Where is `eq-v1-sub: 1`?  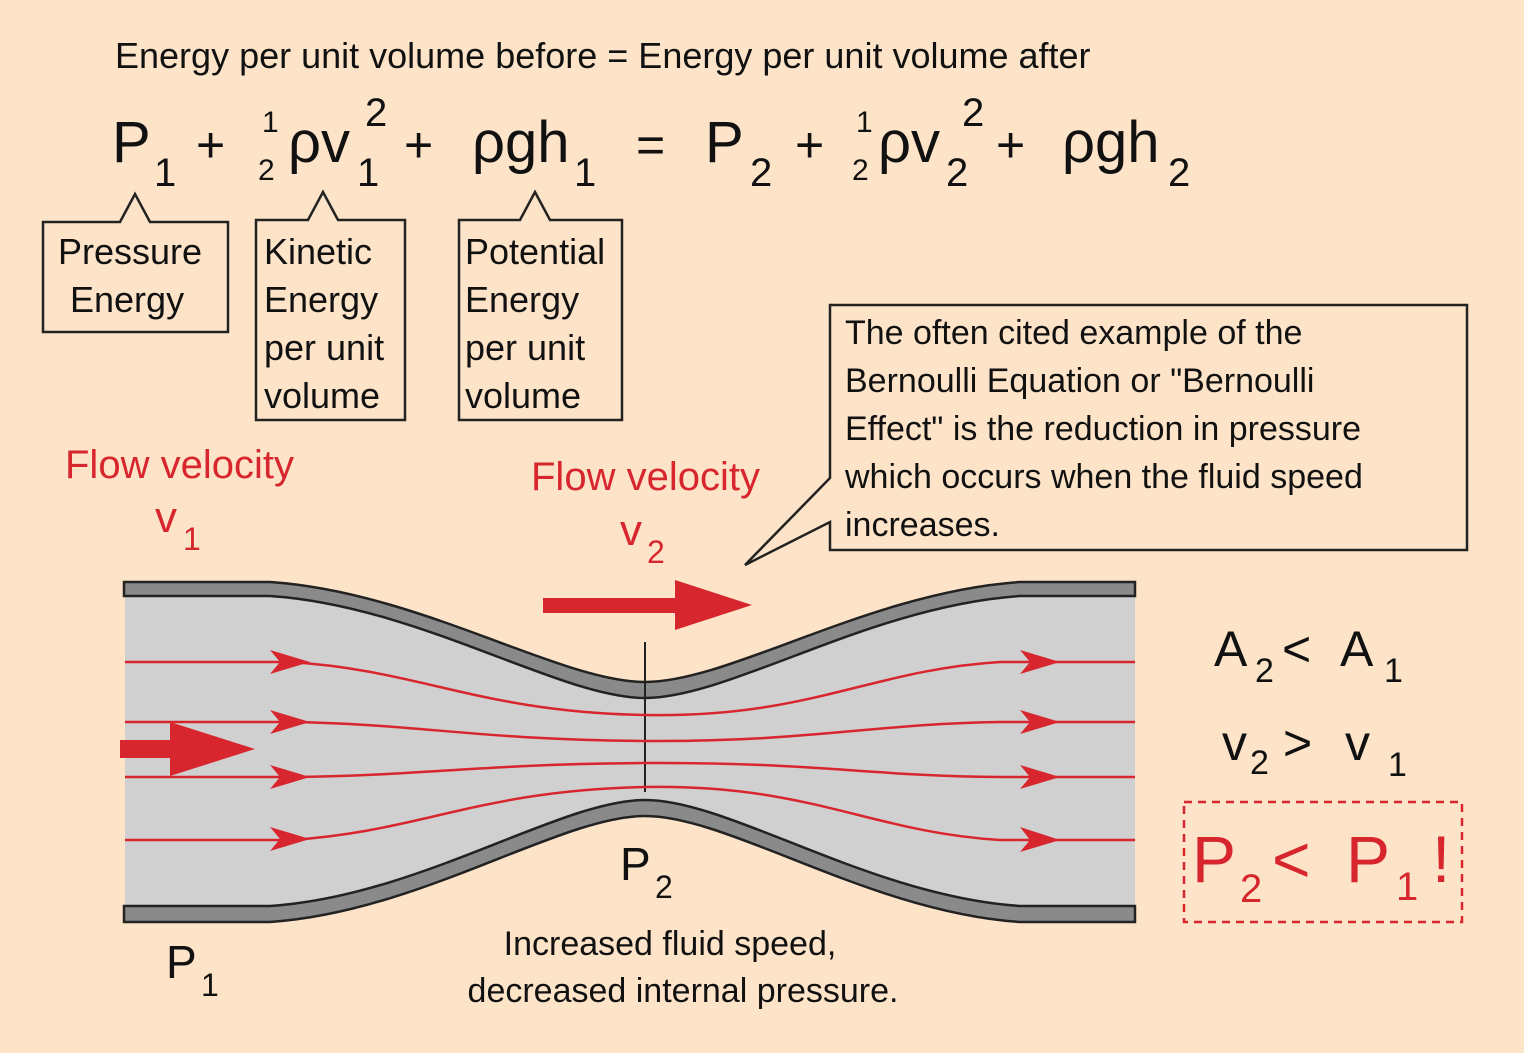 eq-v1-sub: 1 is located at coordinates (368, 173).